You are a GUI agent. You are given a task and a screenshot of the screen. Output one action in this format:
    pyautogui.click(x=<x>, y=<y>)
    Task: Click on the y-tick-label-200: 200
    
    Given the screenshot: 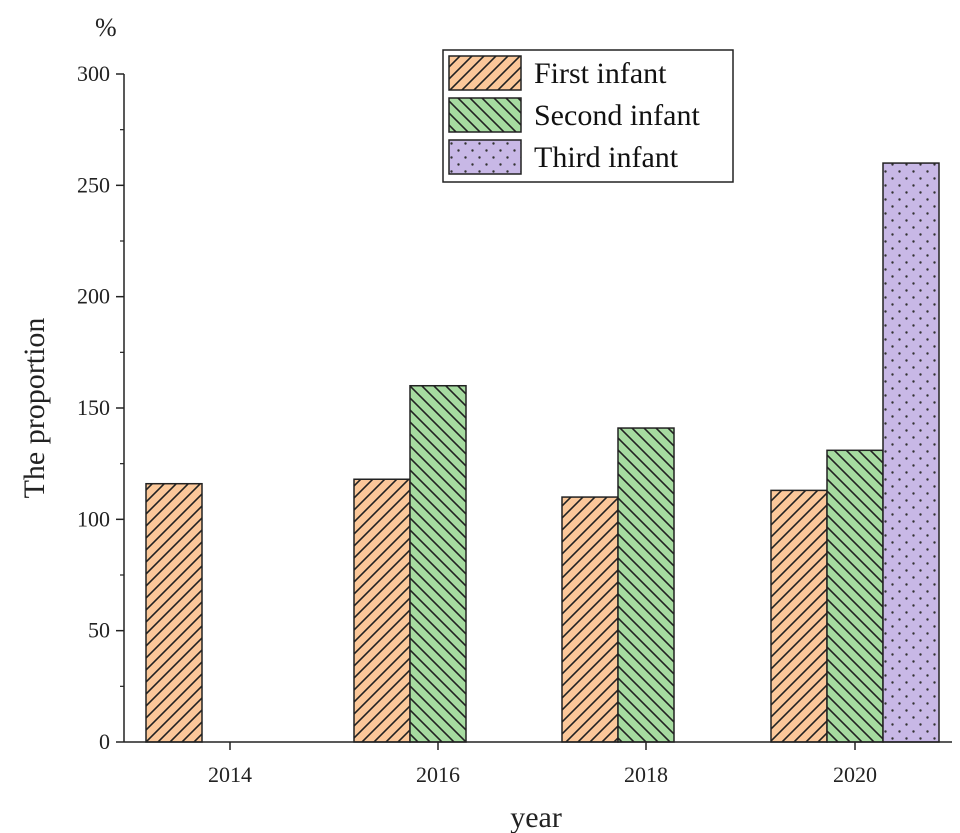 What is the action you would take?
    pyautogui.click(x=93, y=296)
    